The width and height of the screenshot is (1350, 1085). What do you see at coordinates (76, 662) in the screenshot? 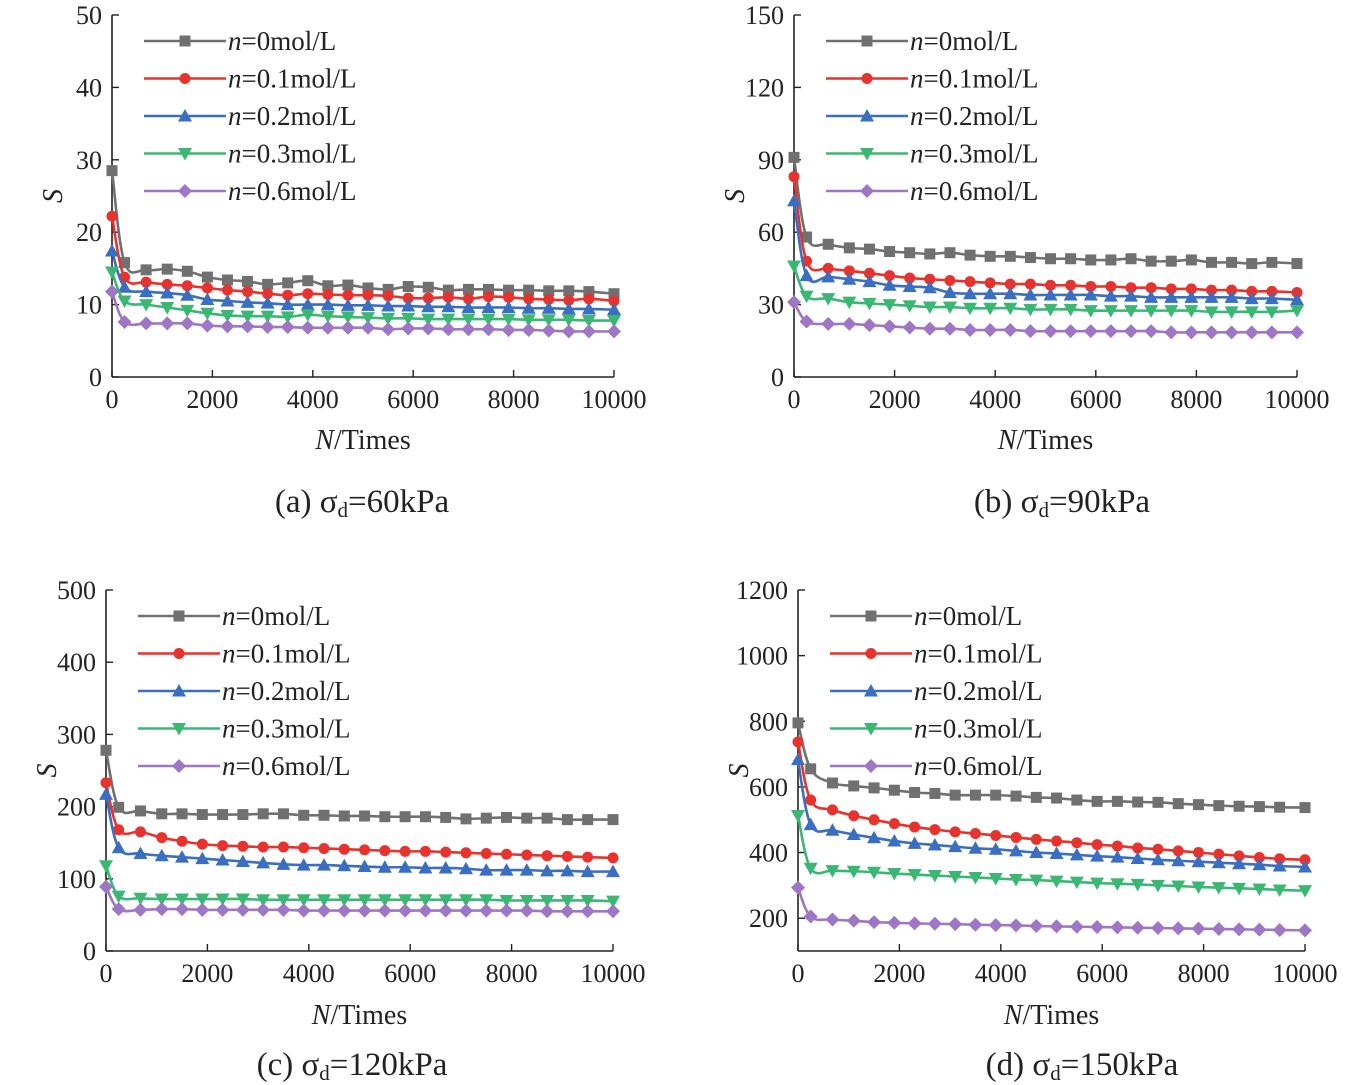
I see `y-tick-label: 400` at bounding box center [76, 662].